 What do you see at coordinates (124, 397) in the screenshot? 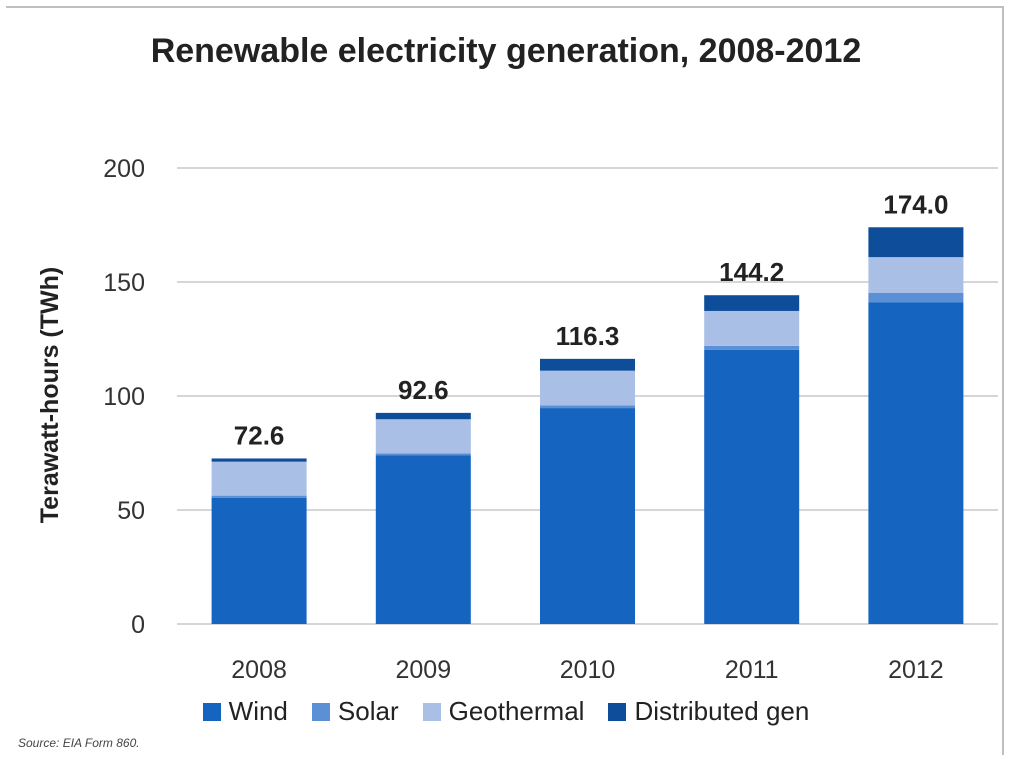
I see `y-tick-label: 100` at bounding box center [124, 397].